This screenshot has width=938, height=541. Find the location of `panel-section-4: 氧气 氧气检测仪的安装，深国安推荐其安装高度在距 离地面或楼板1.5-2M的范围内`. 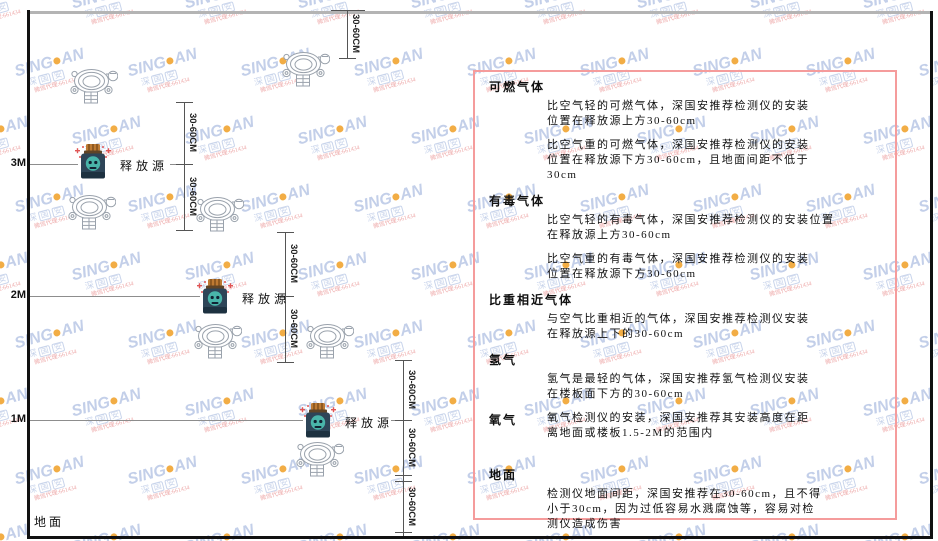

panel-section-4: 氧气 氧气检测仪的安装，深国安推荐其安装高度在距 离地面或楼板1.5-2M的范围内 is located at coordinates (685, 430).